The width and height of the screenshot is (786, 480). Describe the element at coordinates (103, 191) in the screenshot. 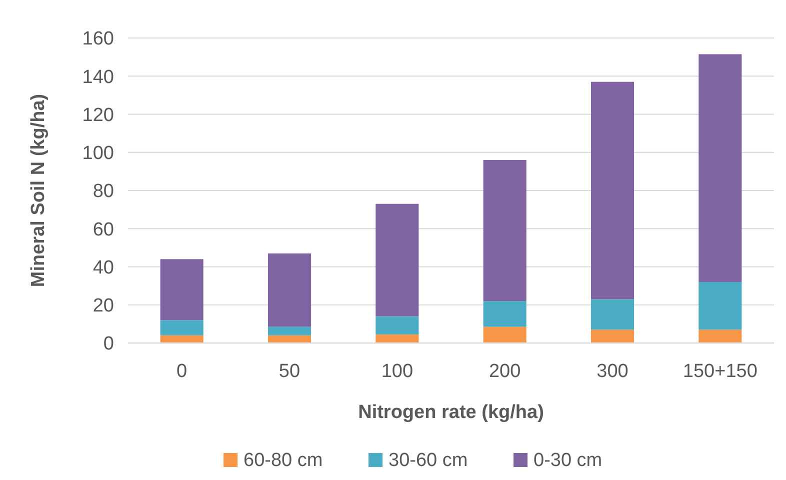

I see `y-tick-label: 80` at that location.